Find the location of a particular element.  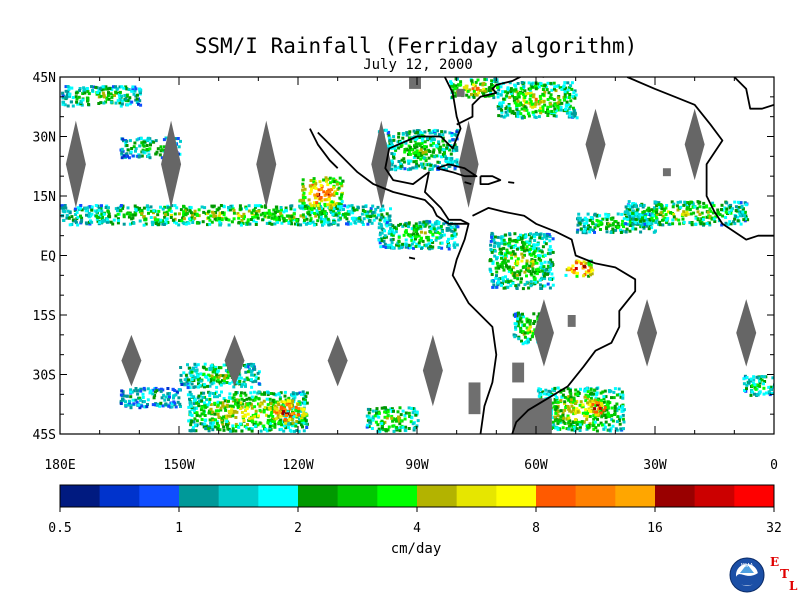

y-tick-label: 30N is located at coordinates (44, 138).